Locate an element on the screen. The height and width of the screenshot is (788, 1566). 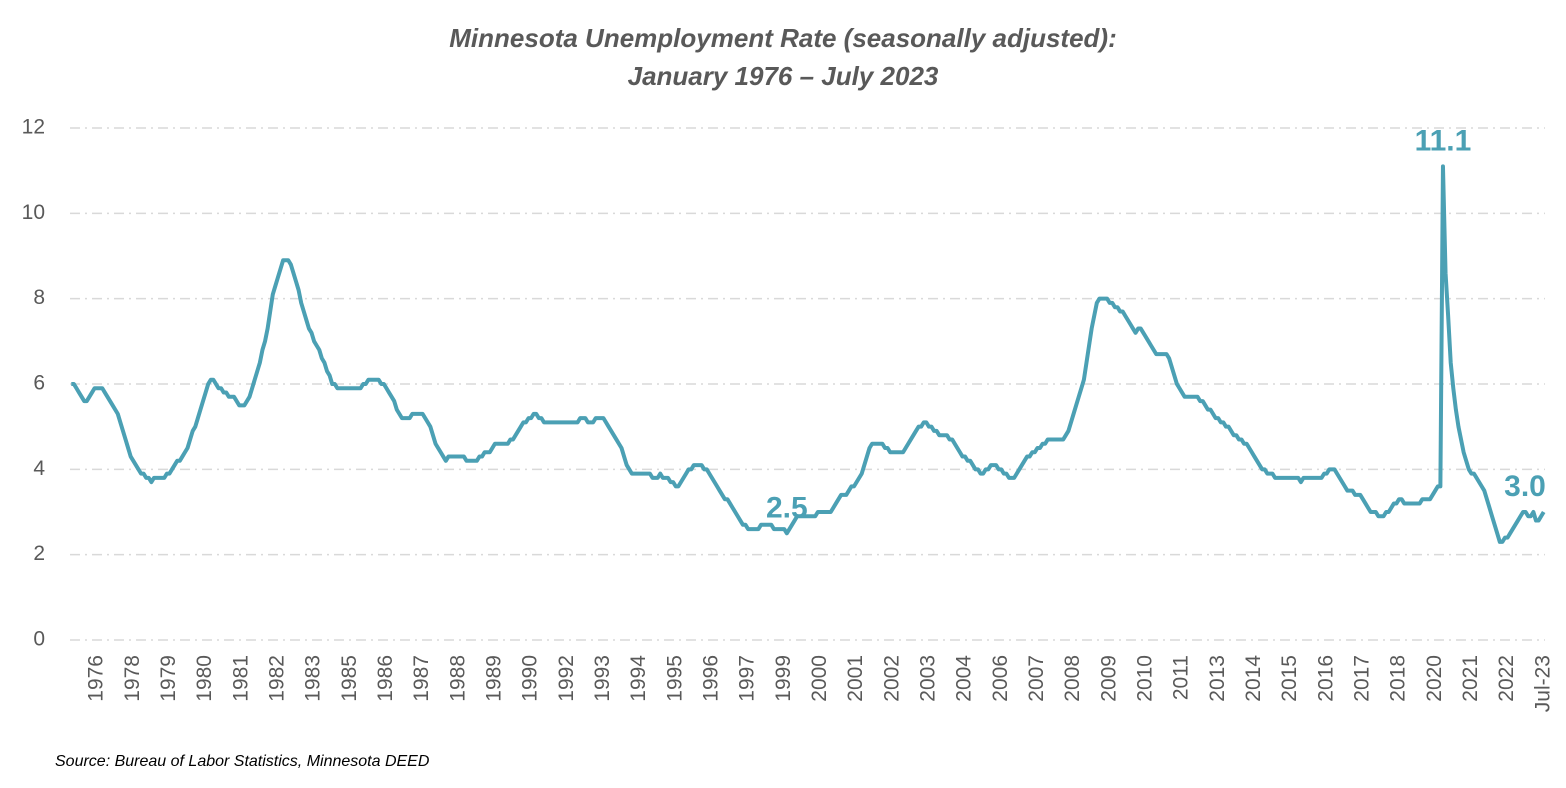
x-tick-label: 1976 is located at coordinates (96, 678).